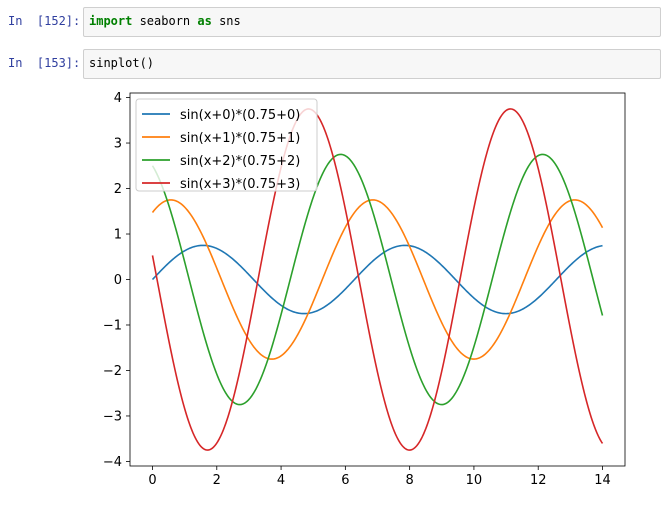 The image size is (661, 505). I want to click on keyword-import: import, so click(111, 21).